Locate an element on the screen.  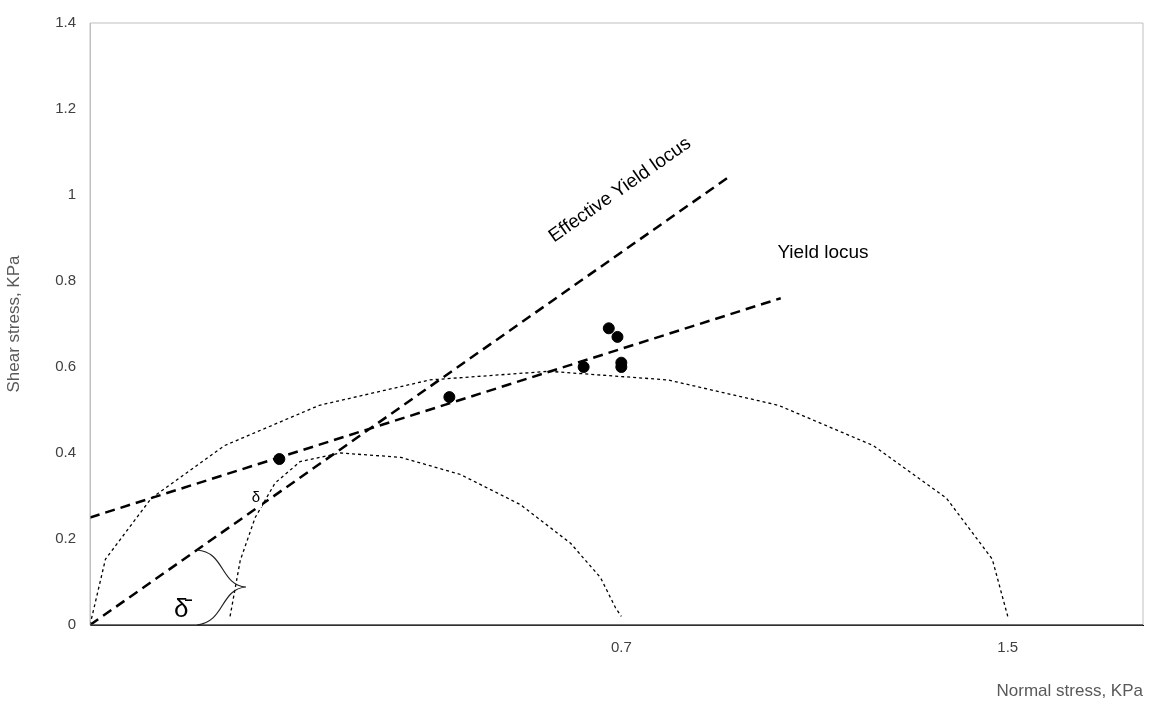
y-tick-label: 0 is located at coordinates (71, 624).